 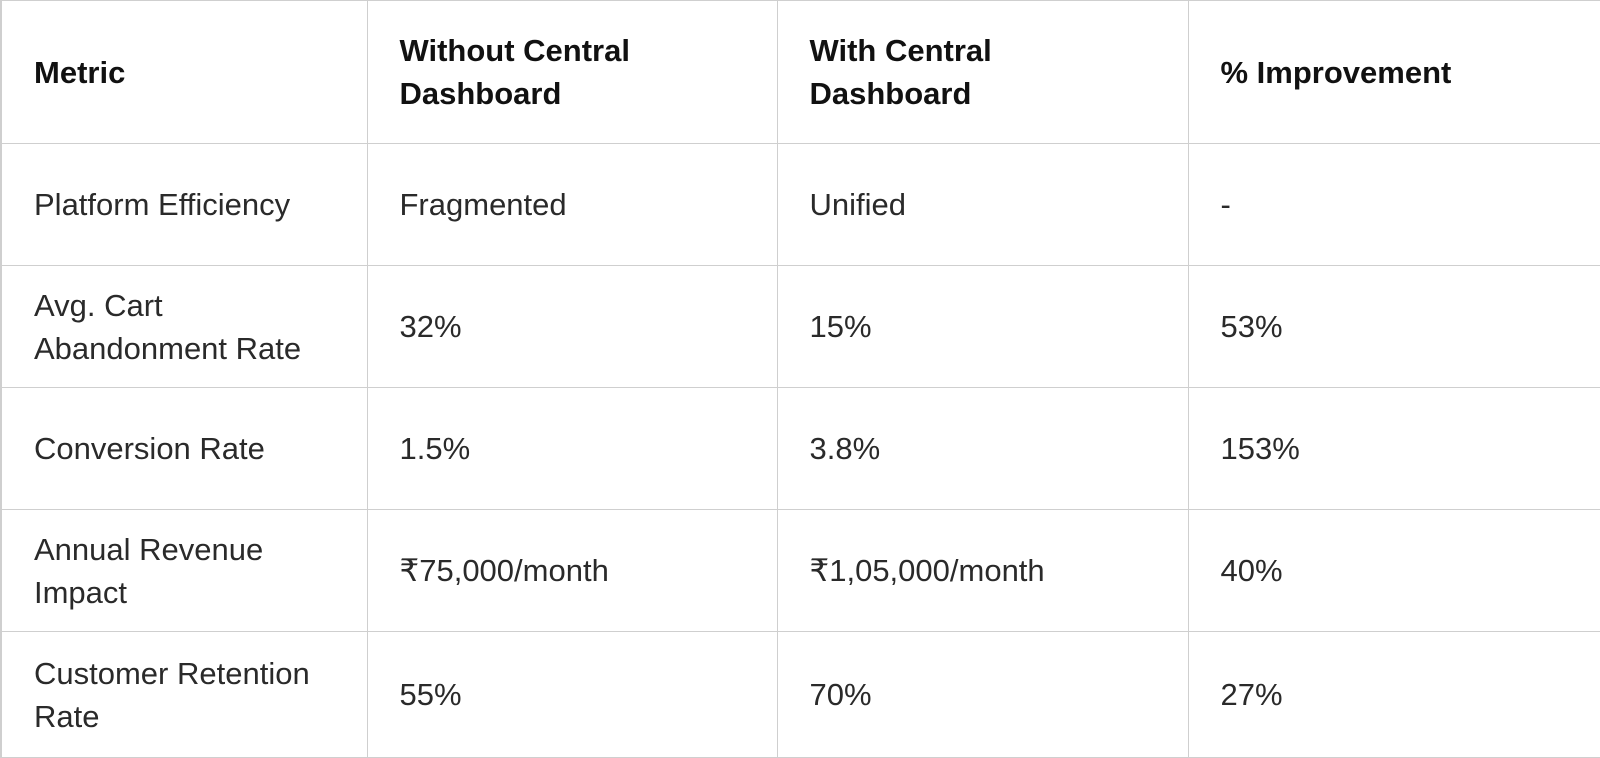 What do you see at coordinates (572, 694) in the screenshot?
I see `without-cell: 55%` at bounding box center [572, 694].